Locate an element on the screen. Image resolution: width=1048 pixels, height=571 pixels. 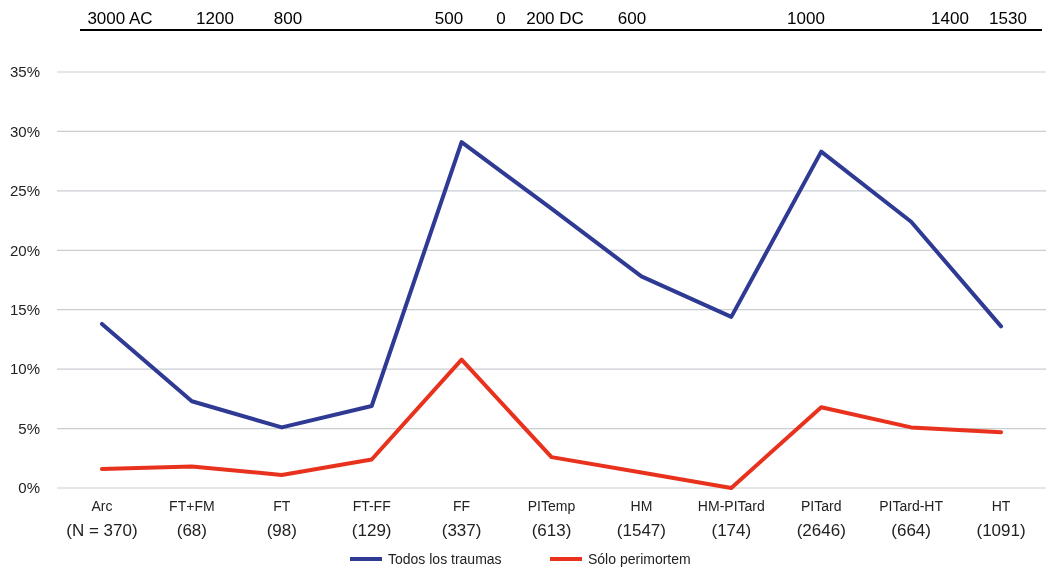
x-tick-label: FT (98) is located at coordinates (281, 519).